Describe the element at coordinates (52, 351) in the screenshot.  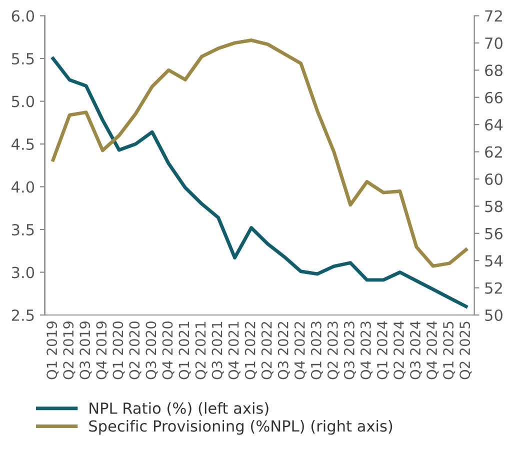
I see `x-tick-label: Q1 2019` at that location.